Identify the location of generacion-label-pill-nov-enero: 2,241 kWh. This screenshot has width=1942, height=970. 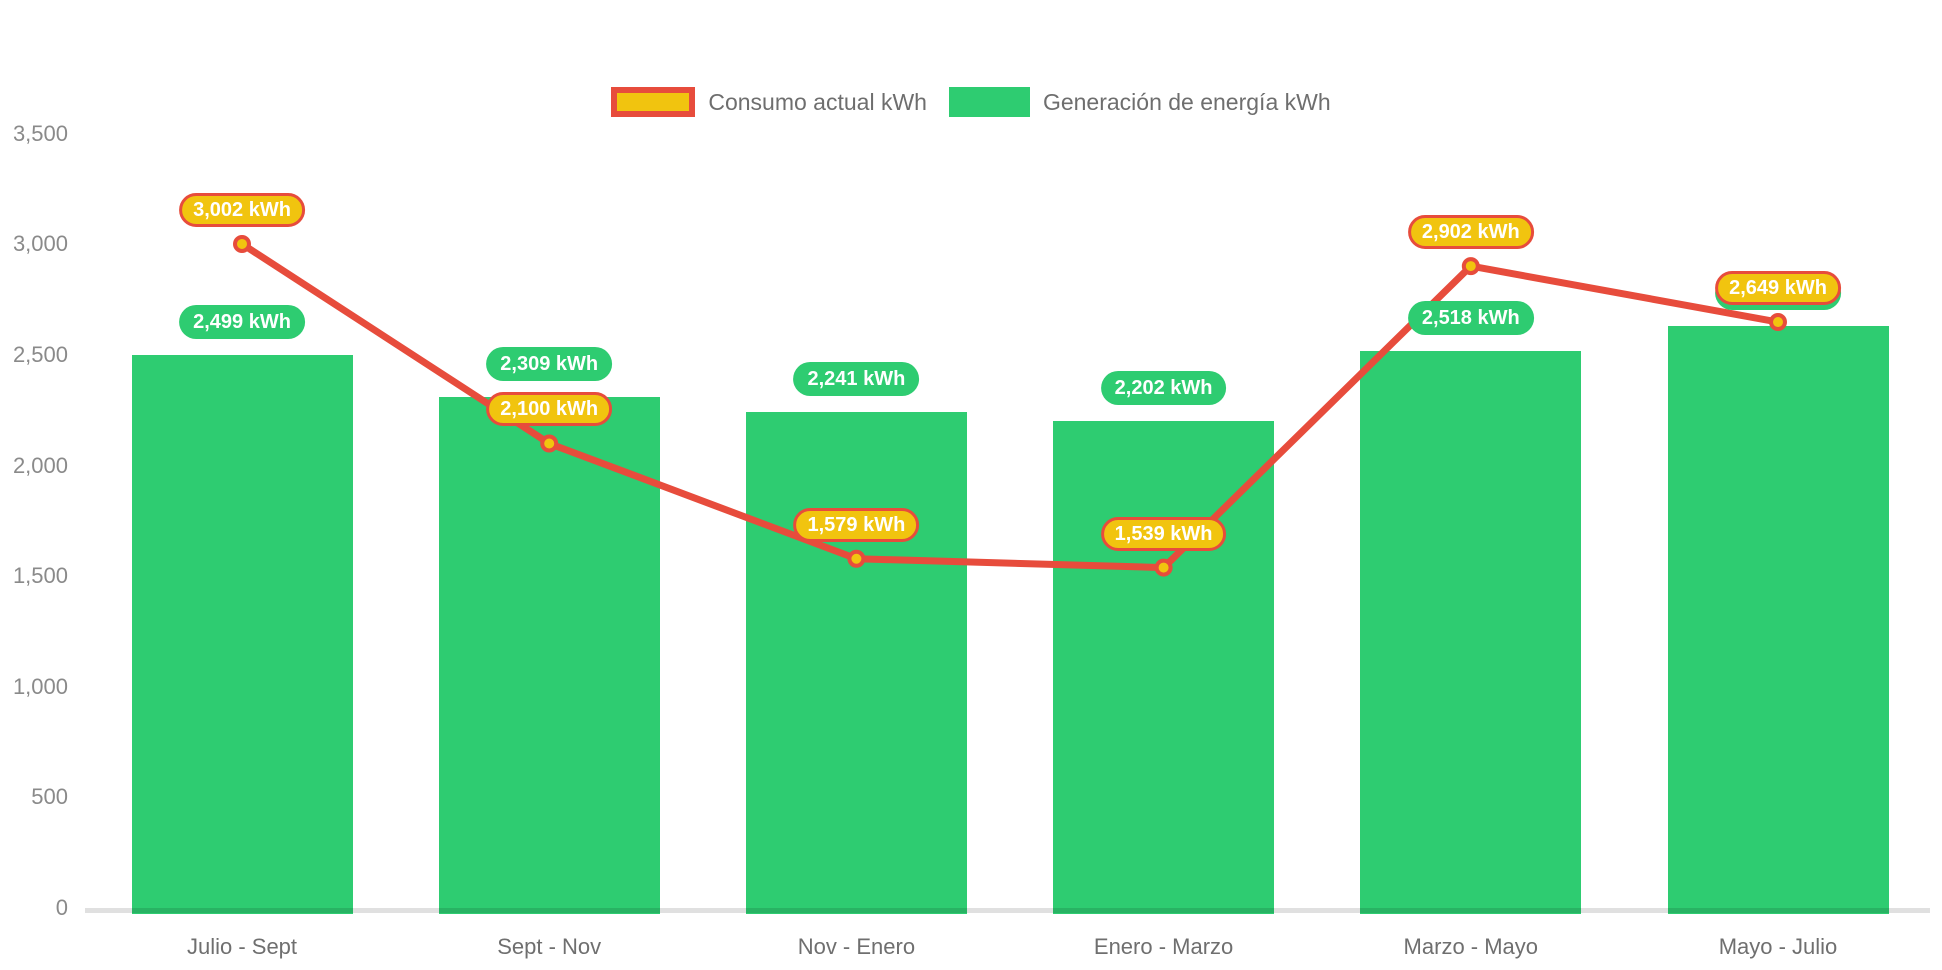
(856, 379).